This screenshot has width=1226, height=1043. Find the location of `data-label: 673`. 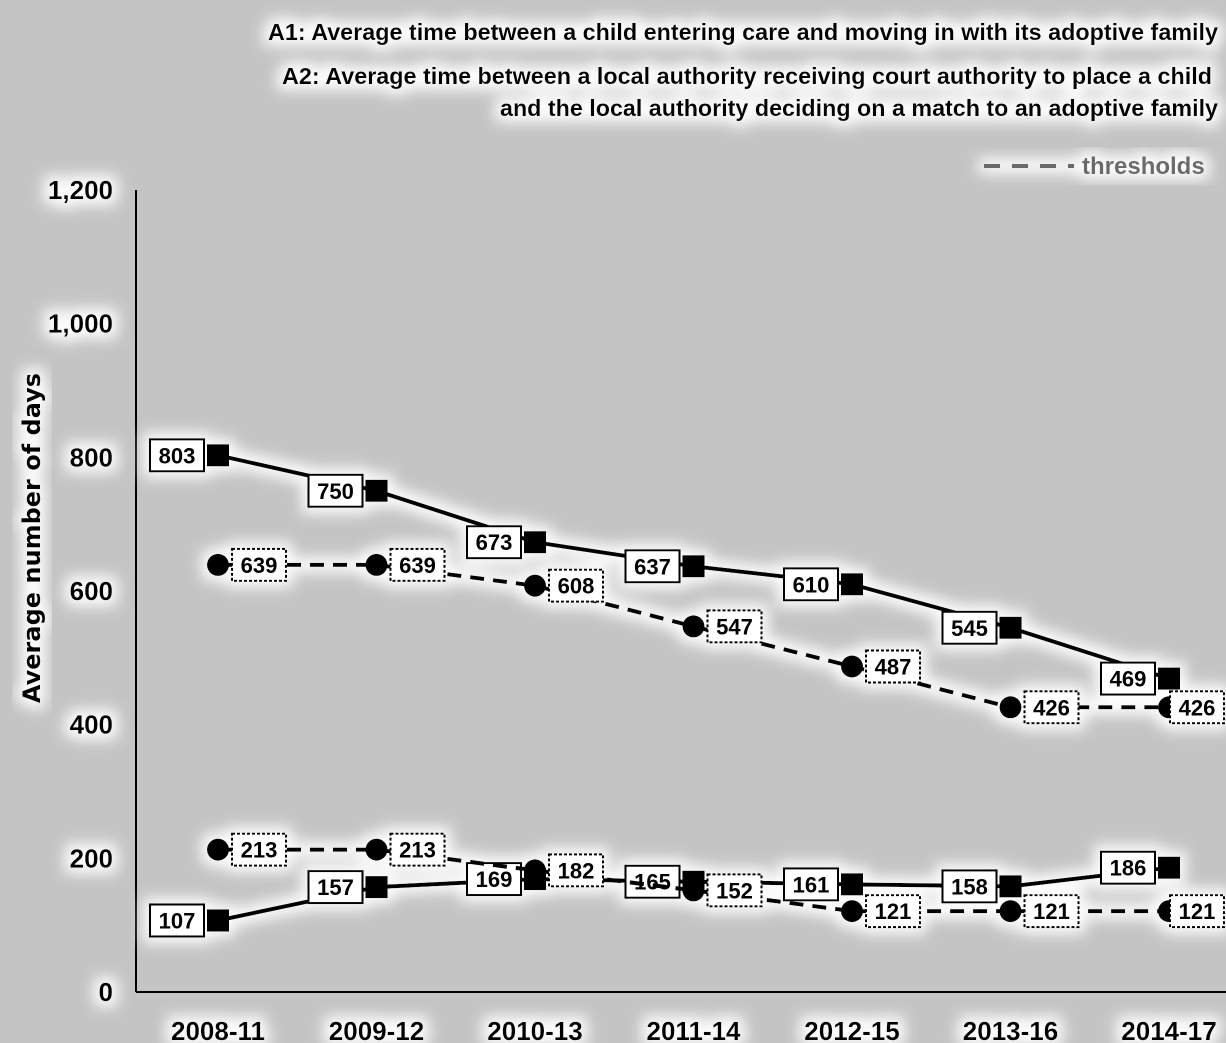

data-label: 673 is located at coordinates (494, 542).